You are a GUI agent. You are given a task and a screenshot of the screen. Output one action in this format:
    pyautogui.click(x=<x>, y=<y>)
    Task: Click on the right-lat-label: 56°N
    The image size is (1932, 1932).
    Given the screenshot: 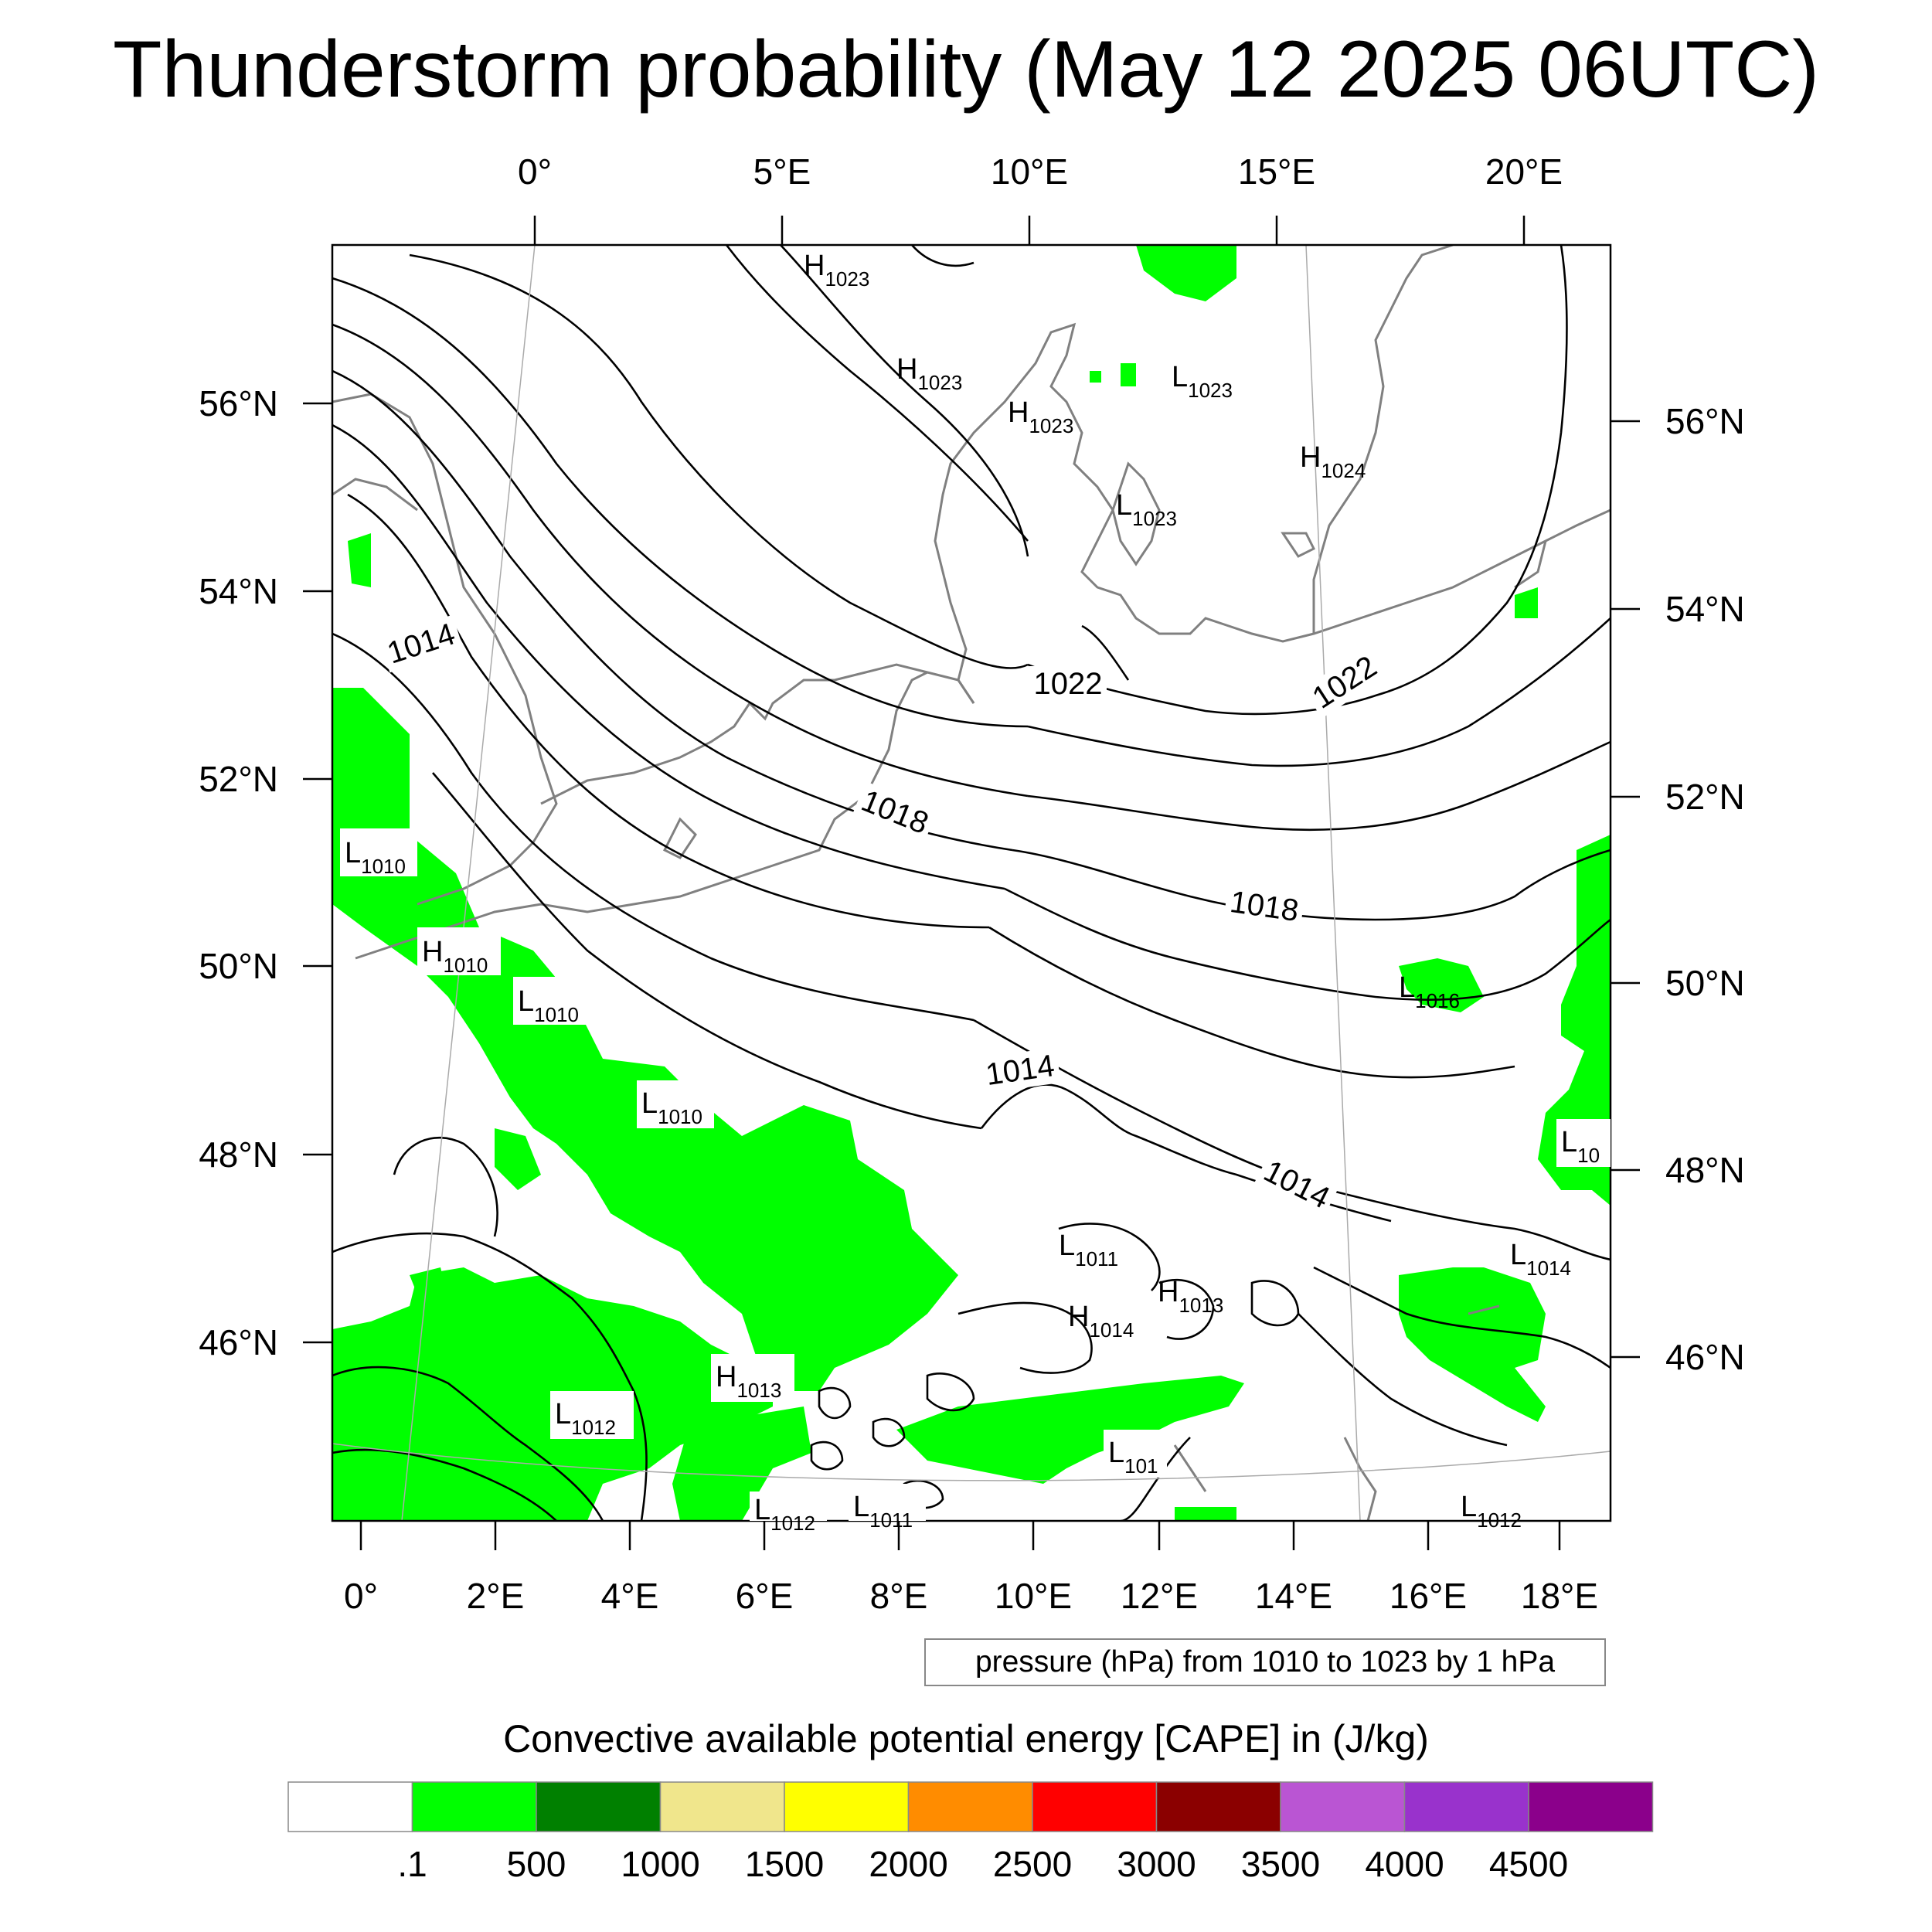 What is the action you would take?
    pyautogui.click(x=1705, y=421)
    